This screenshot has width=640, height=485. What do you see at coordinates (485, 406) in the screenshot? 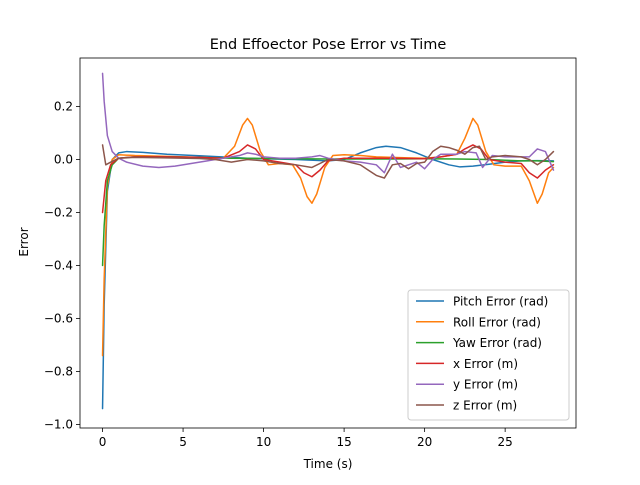
I see `legend-label-6: z Error (m)` at bounding box center [485, 406].